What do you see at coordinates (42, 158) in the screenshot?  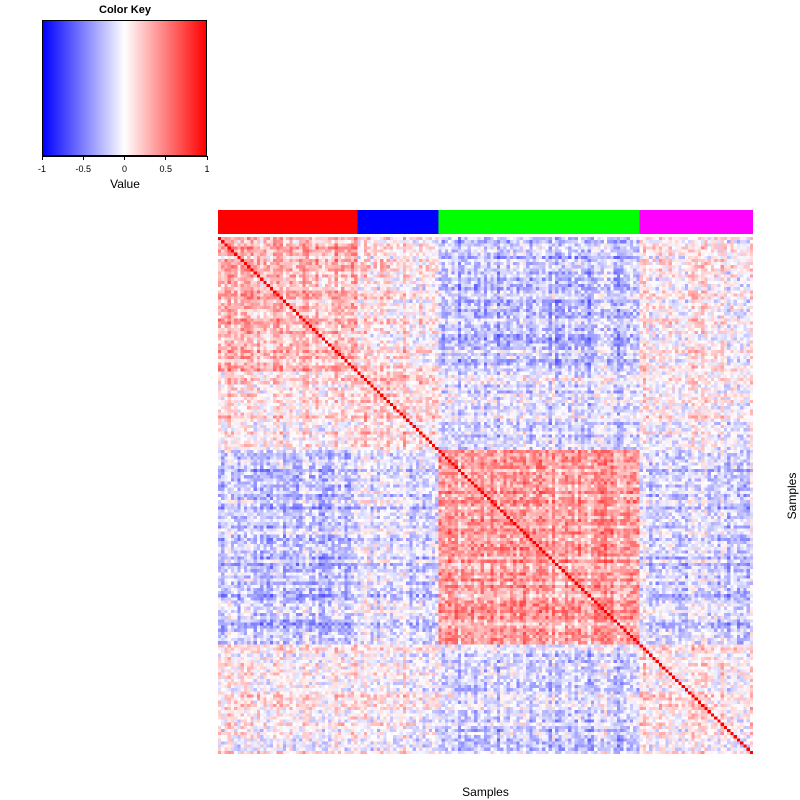 I see `color-key-tick` at bounding box center [42, 158].